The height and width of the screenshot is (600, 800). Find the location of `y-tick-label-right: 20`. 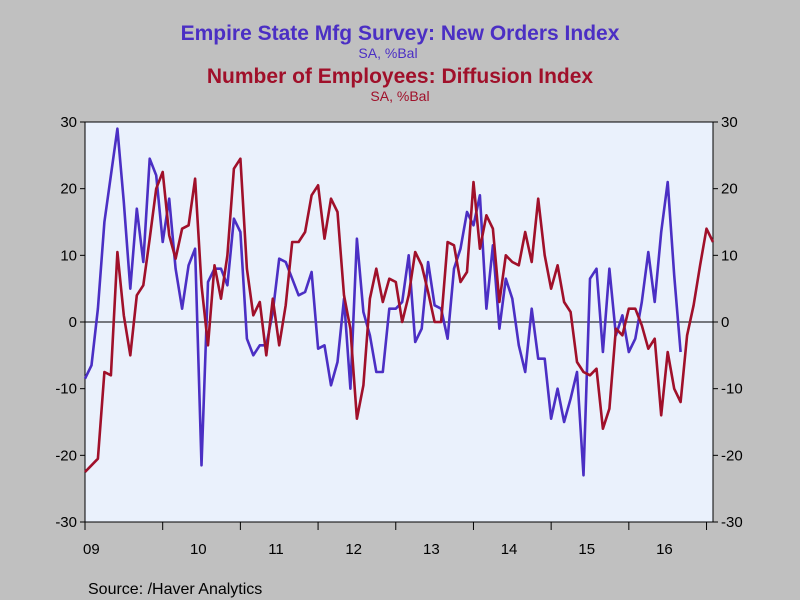

y-tick-label-right: 20 is located at coordinates (729, 189).